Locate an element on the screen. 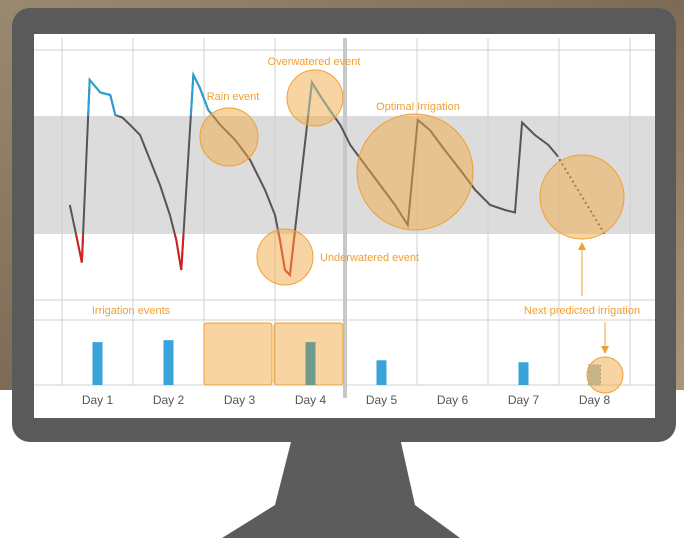 The height and width of the screenshot is (538, 684). x-tick-label: Day 2 is located at coordinates (169, 400).